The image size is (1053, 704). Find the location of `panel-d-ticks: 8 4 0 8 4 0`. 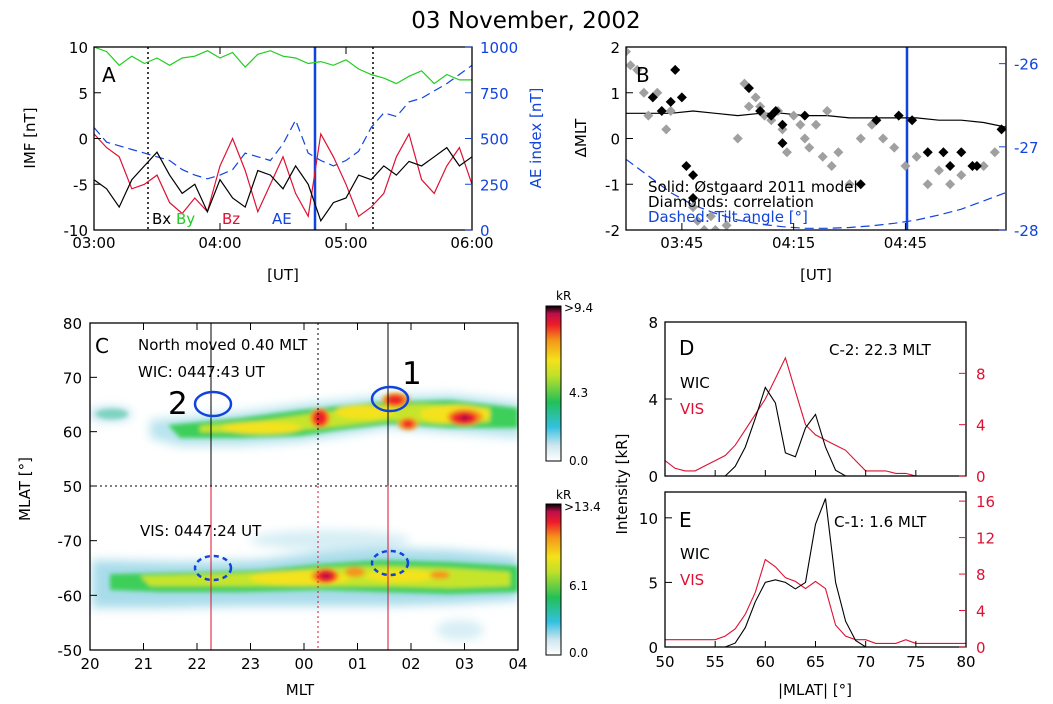

panel-d-ticks: 8 4 0 8 4 0 is located at coordinates (816, 400).